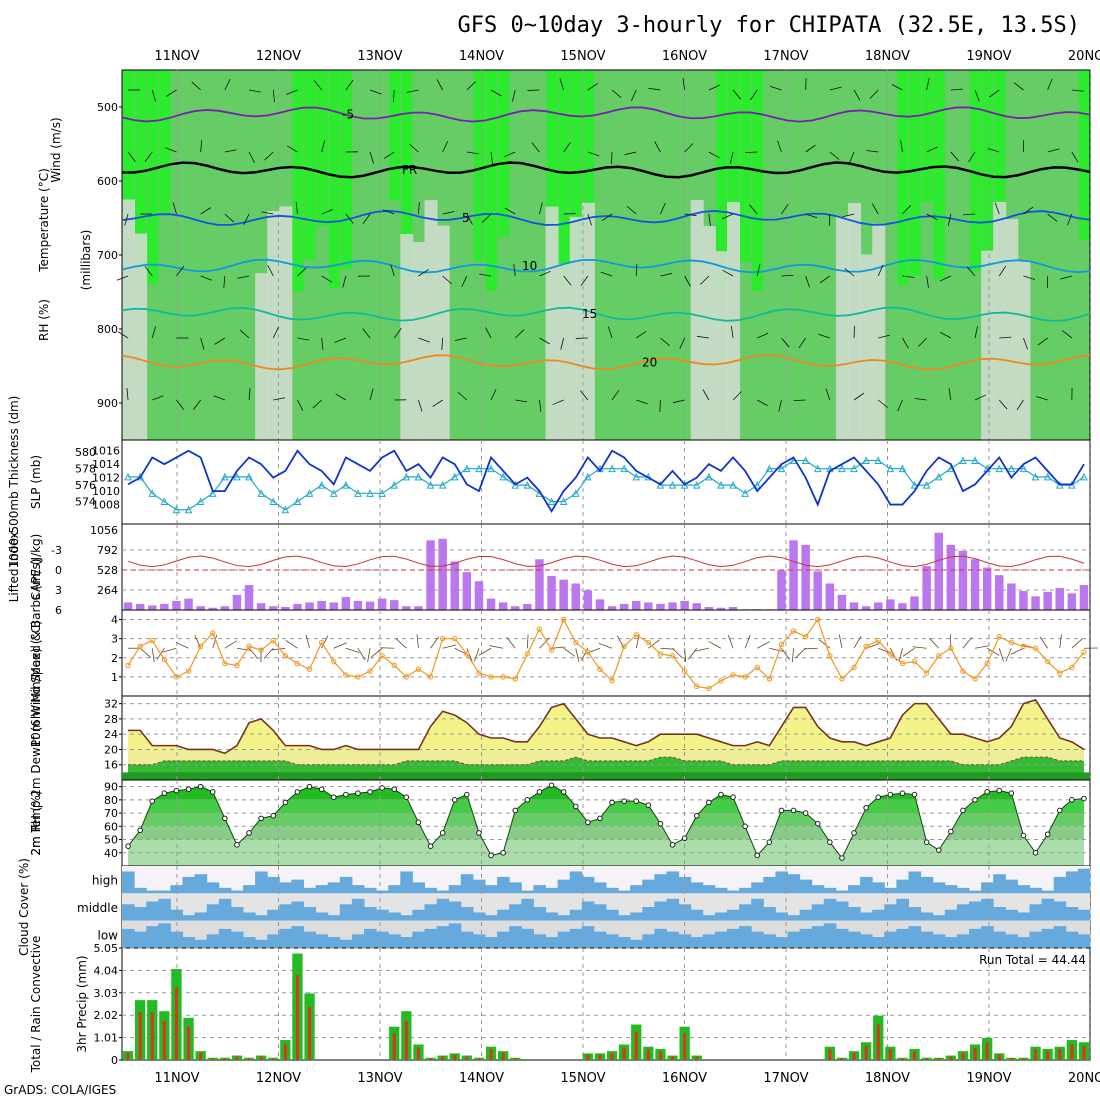  Describe the element at coordinates (684, 56) in the screenshot. I see `date-label-top: 16NOV` at that location.